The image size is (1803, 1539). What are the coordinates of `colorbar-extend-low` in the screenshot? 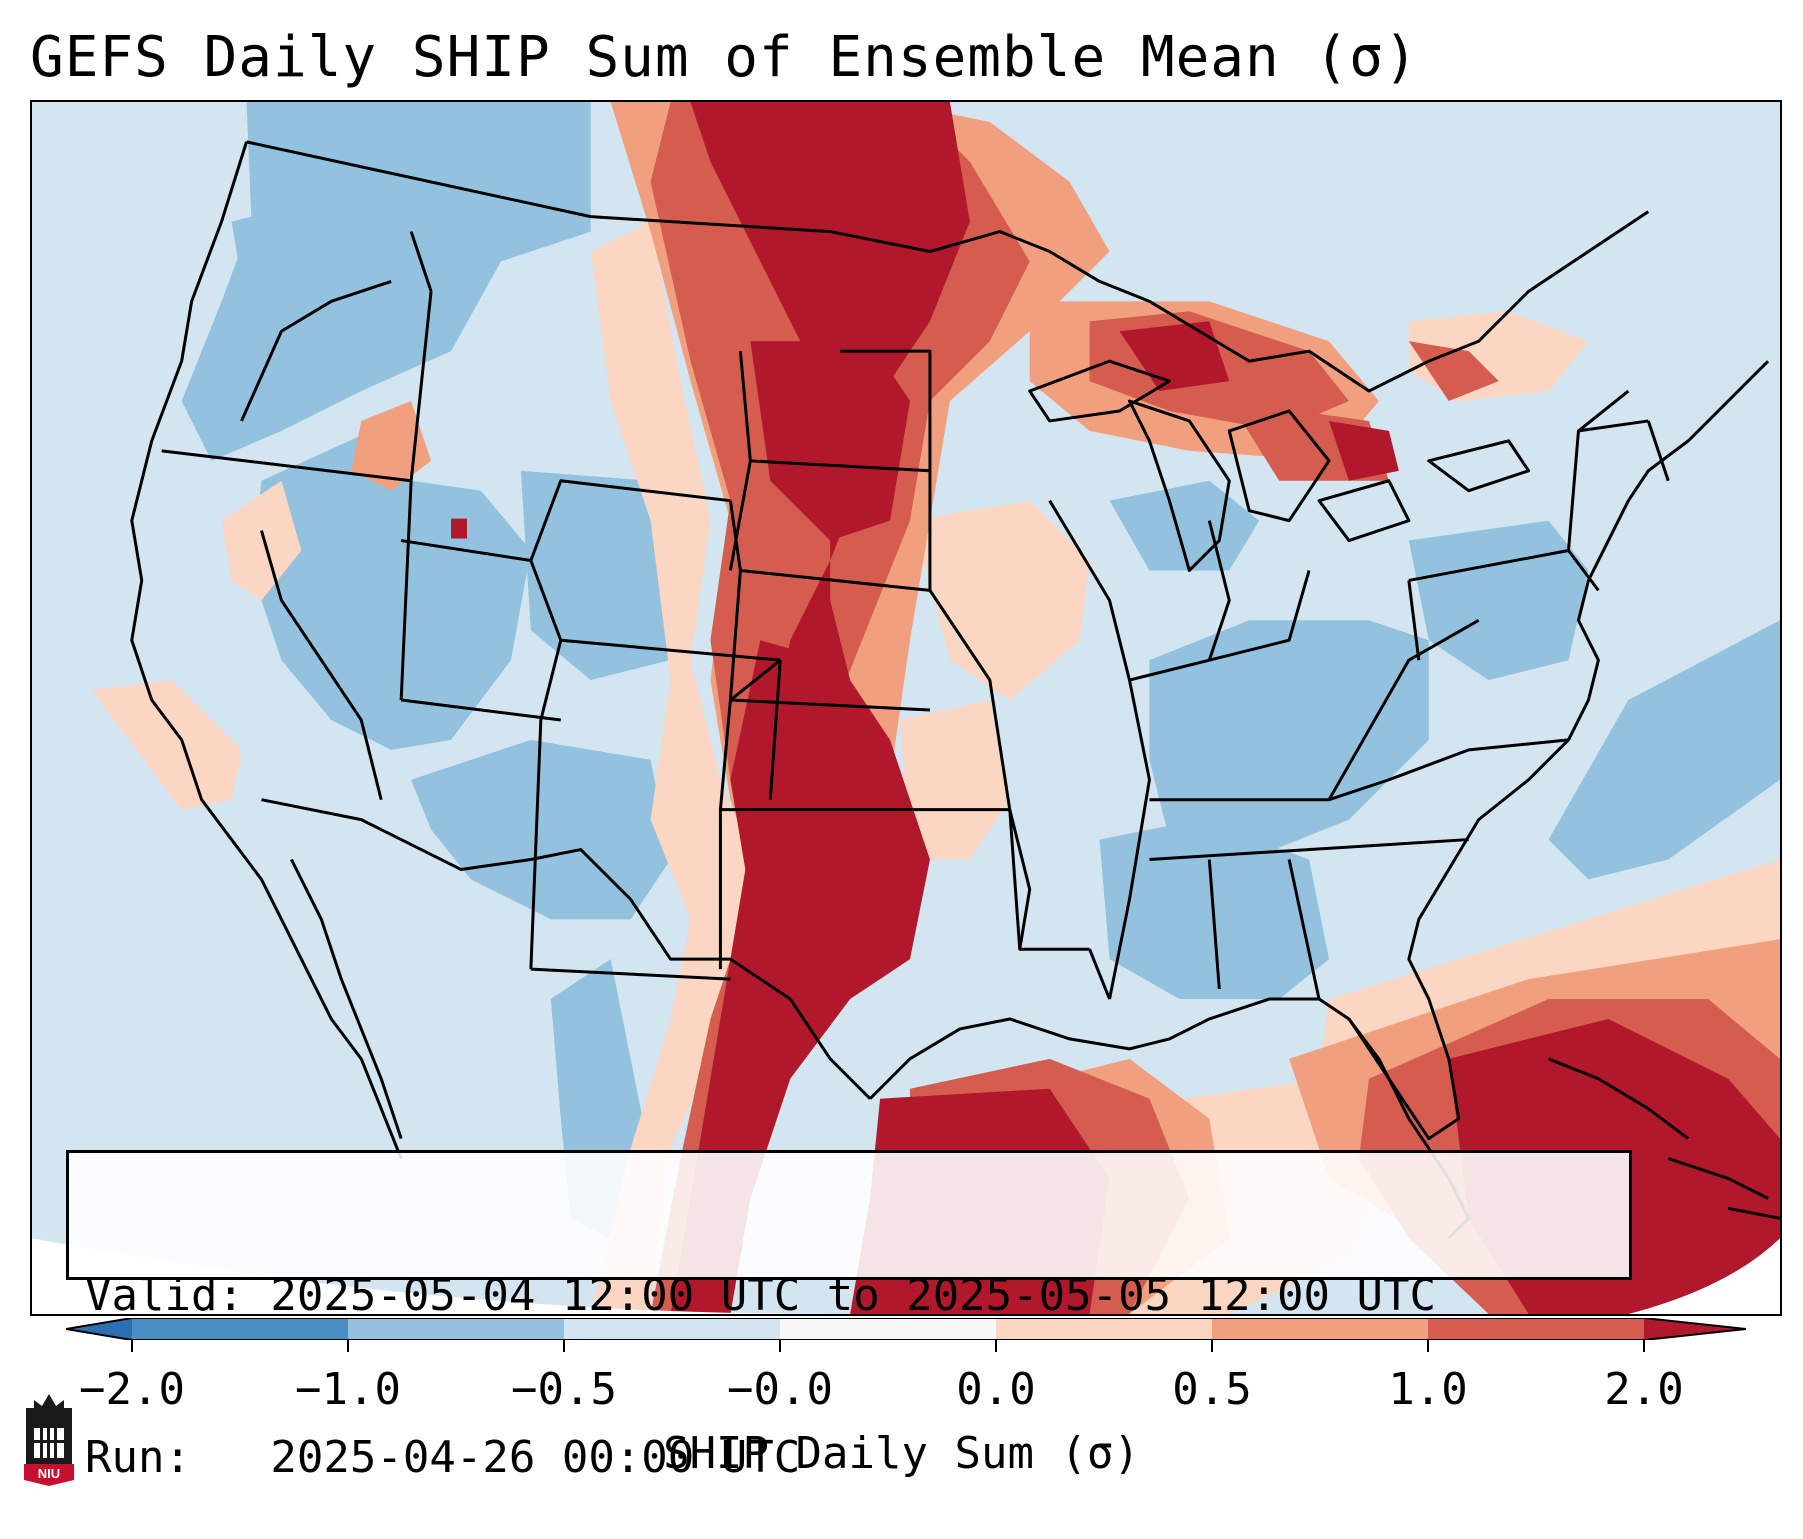 It's located at (99, 1329).